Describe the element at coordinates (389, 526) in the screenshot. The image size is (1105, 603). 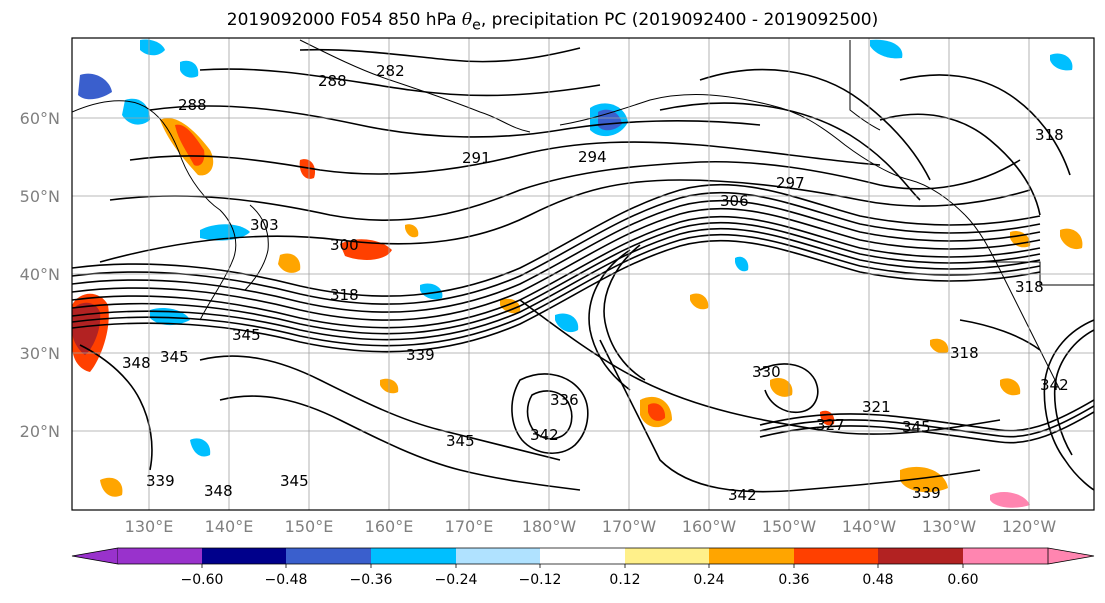
I see `lon-label: 160°E` at that location.